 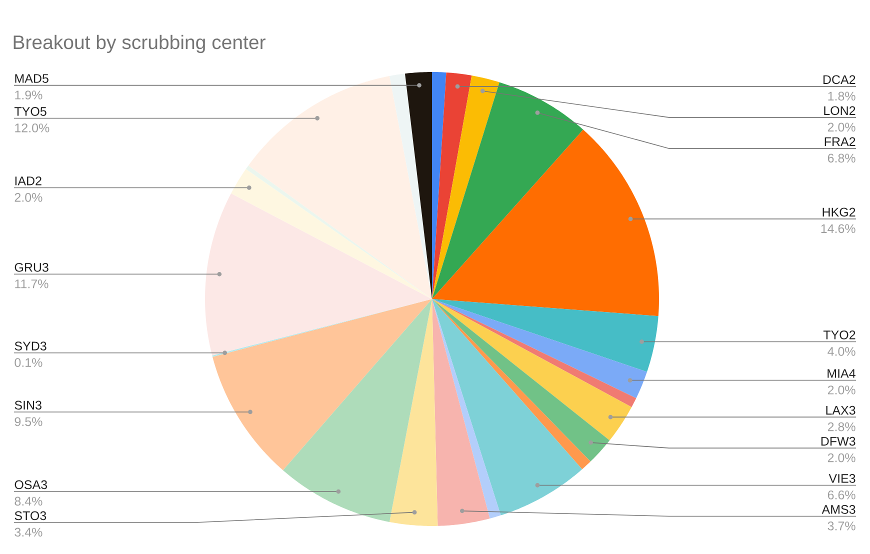 I want to click on slice-label: HKG2, so click(x=839, y=212).